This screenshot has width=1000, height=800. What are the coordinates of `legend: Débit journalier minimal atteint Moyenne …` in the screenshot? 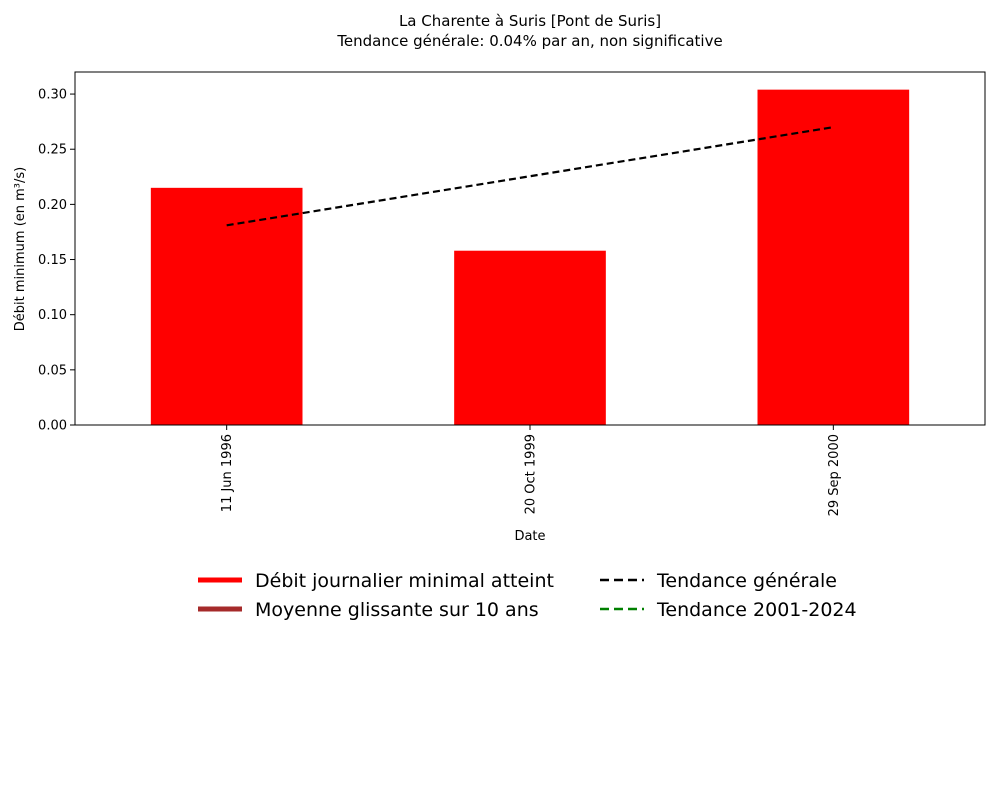 It's located at (527, 595).